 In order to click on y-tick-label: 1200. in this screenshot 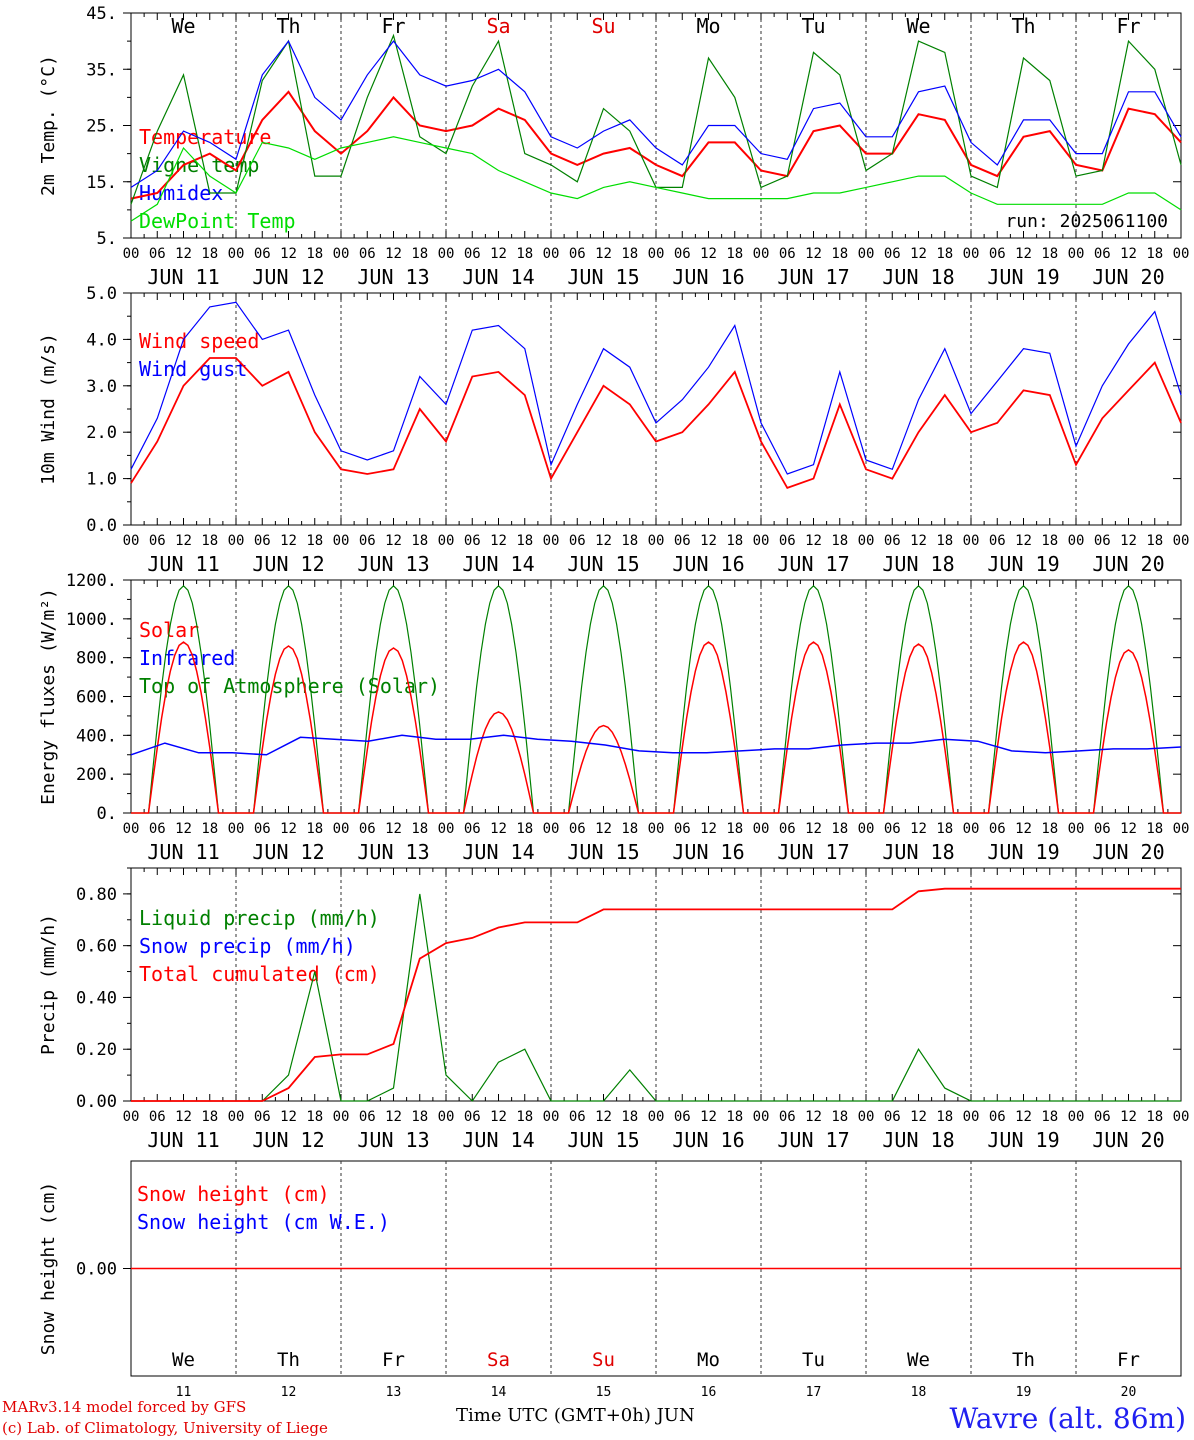, I will do `click(91, 581)`.